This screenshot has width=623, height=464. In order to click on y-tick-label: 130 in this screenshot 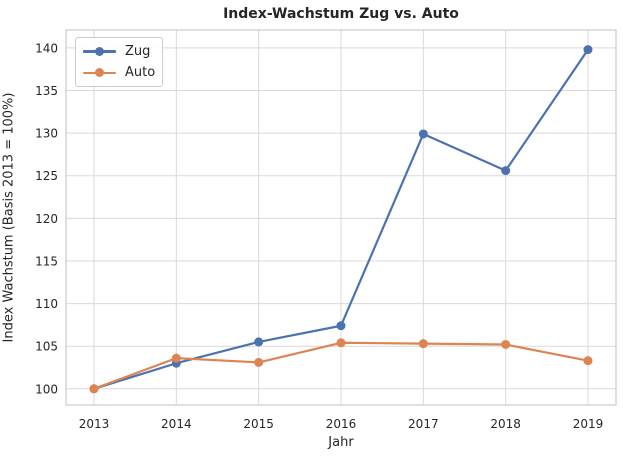, I will do `click(46, 134)`.